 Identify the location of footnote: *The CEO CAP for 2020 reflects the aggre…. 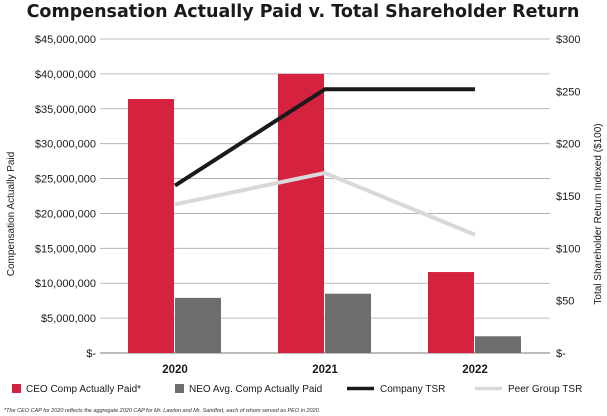
(162, 411).